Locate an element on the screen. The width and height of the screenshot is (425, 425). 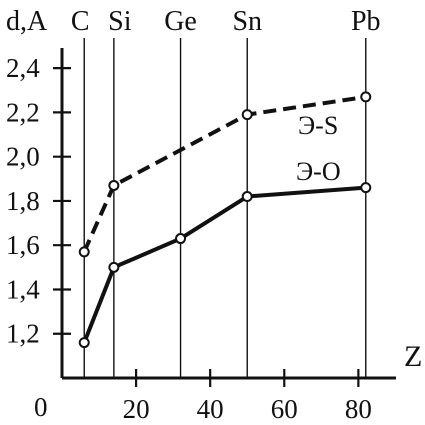
x-tick-label: 60 is located at coordinates (284, 409).